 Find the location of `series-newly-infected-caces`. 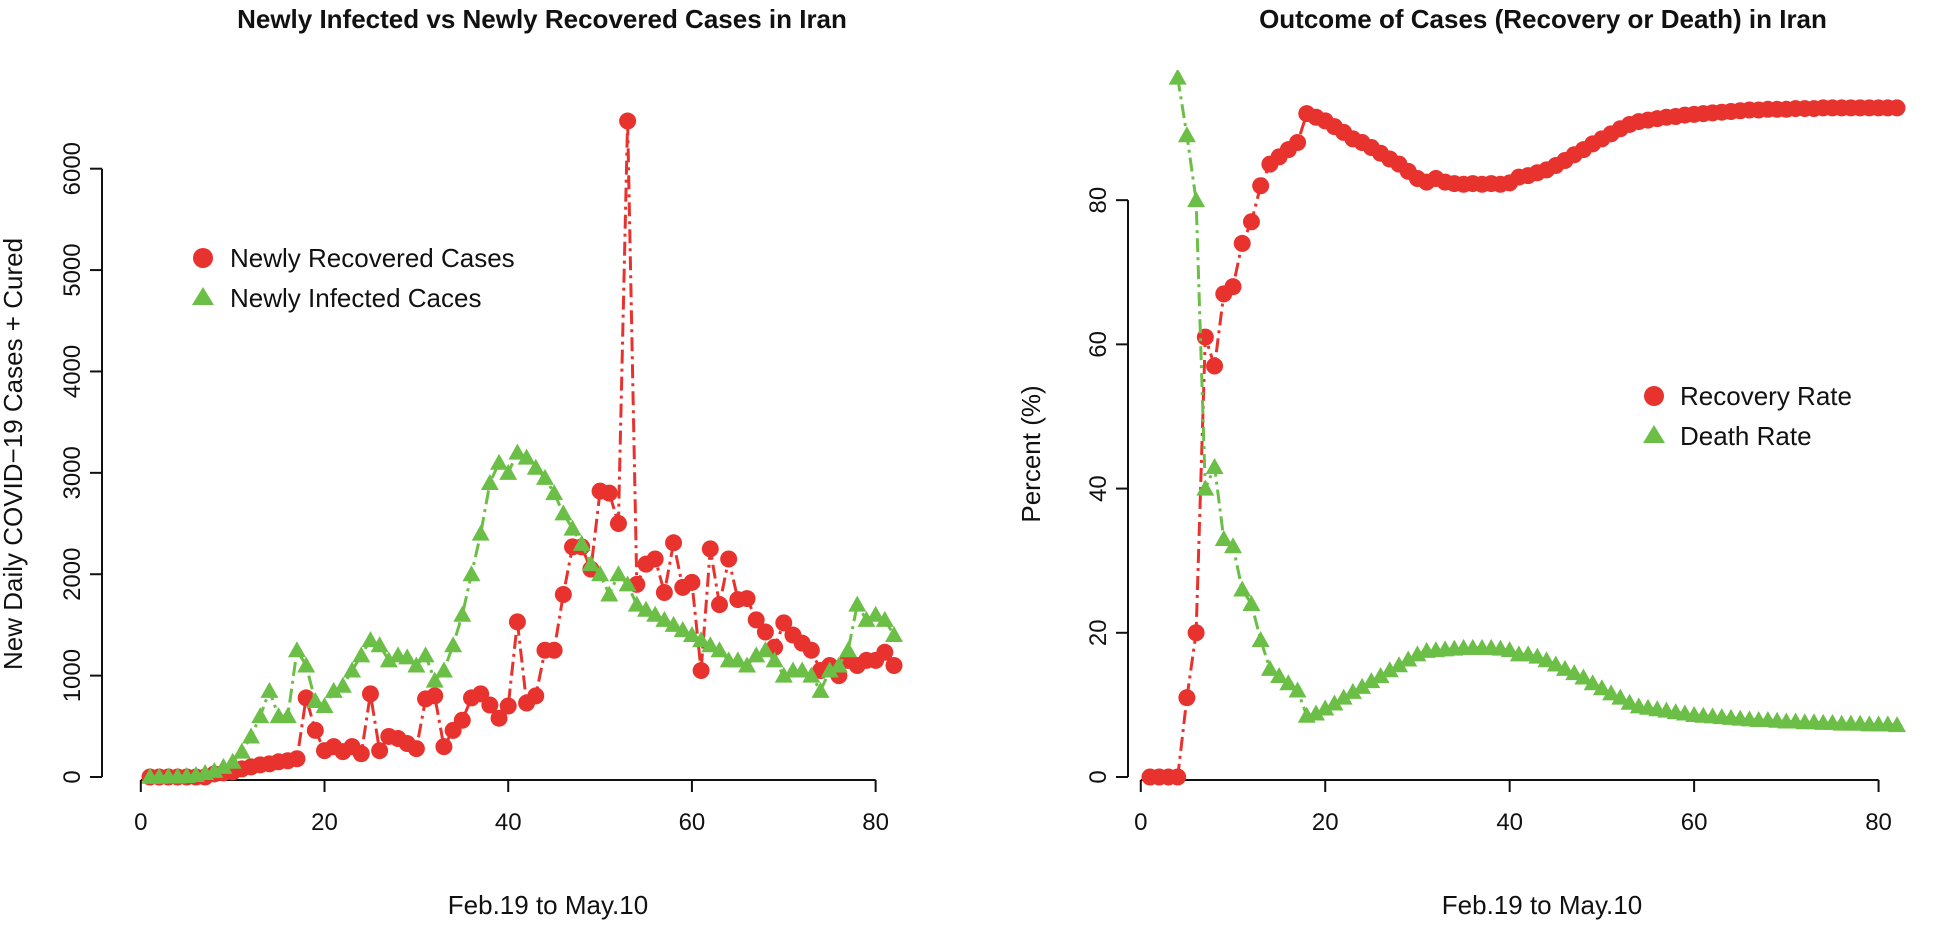

series-newly-infected-caces is located at coordinates (522, 613).